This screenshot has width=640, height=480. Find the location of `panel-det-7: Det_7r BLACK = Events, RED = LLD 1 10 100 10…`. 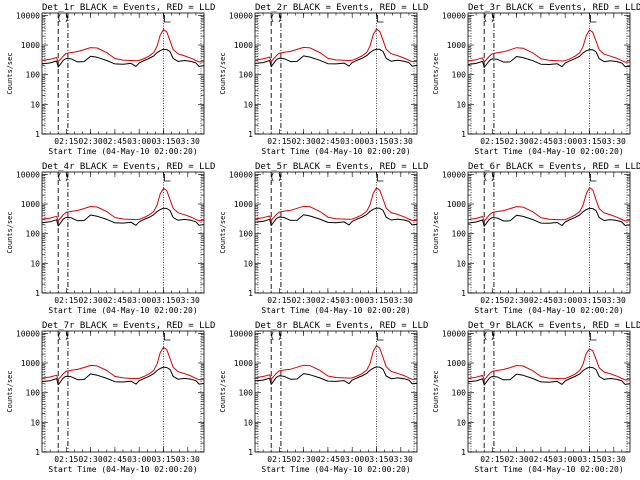

panel-det-7: Det_7r BLACK = Events, RED = LLD 1 10 100 10… is located at coordinates (110, 397).